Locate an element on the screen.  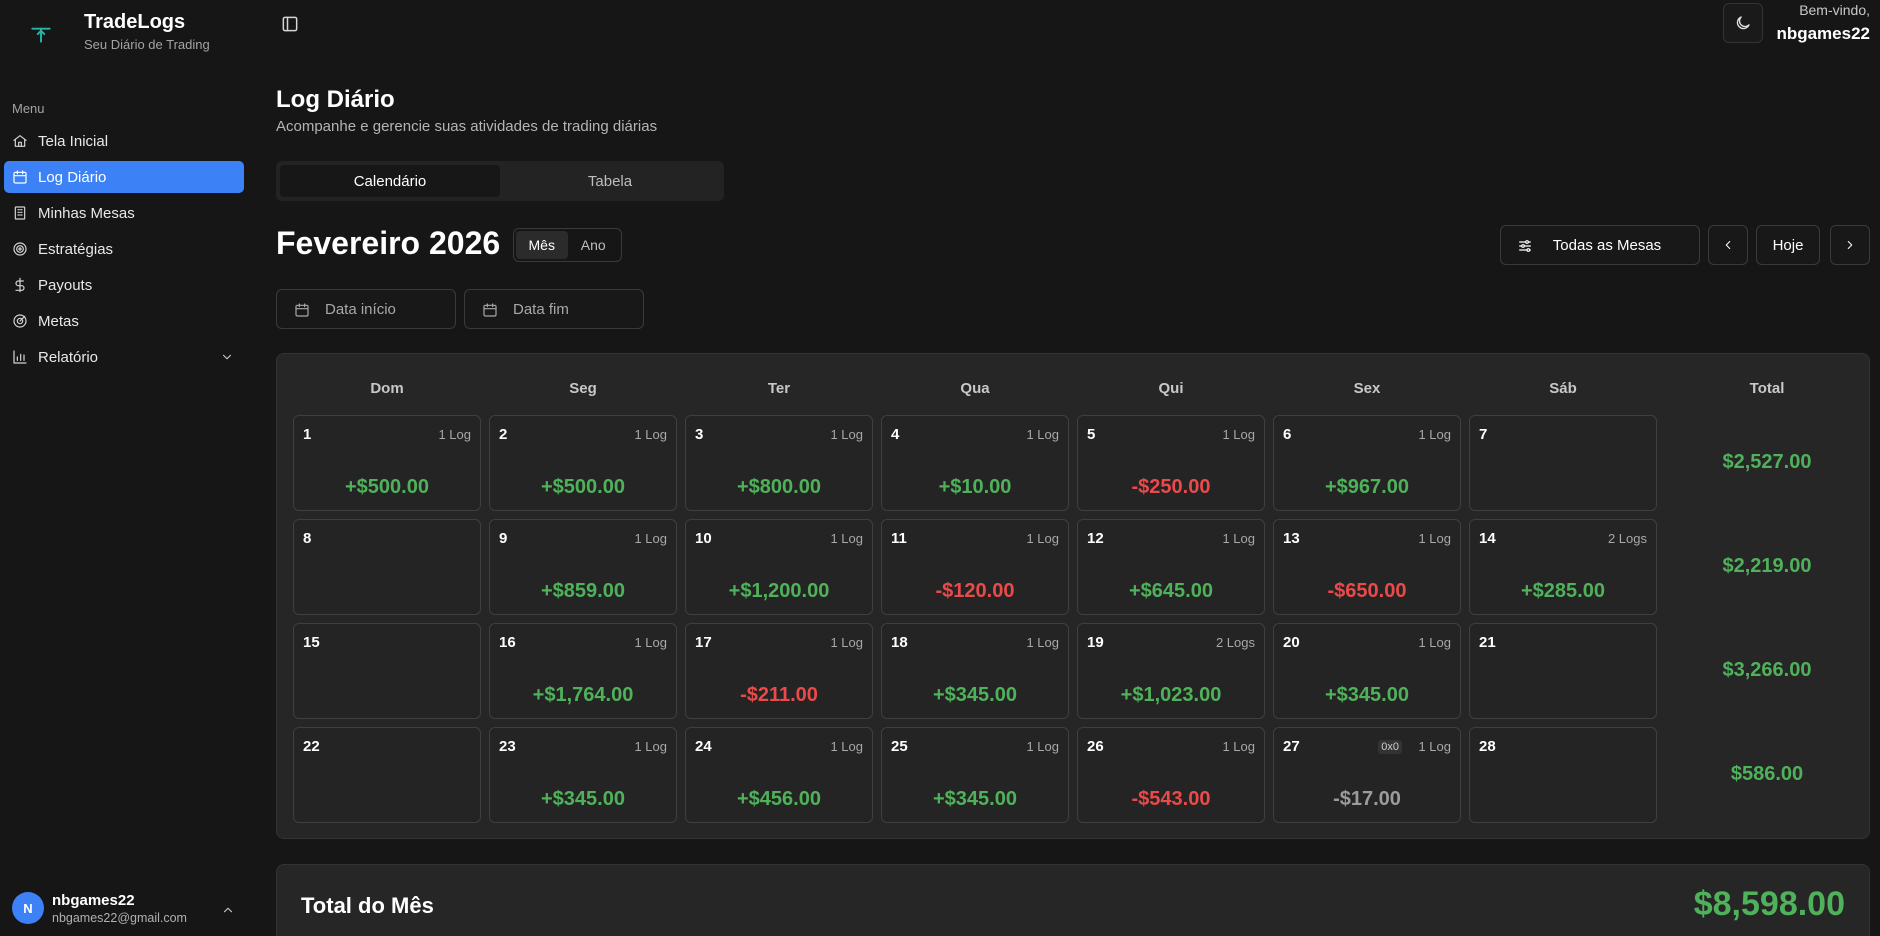
day-pnl: +$800.00 is located at coordinates (779, 487).